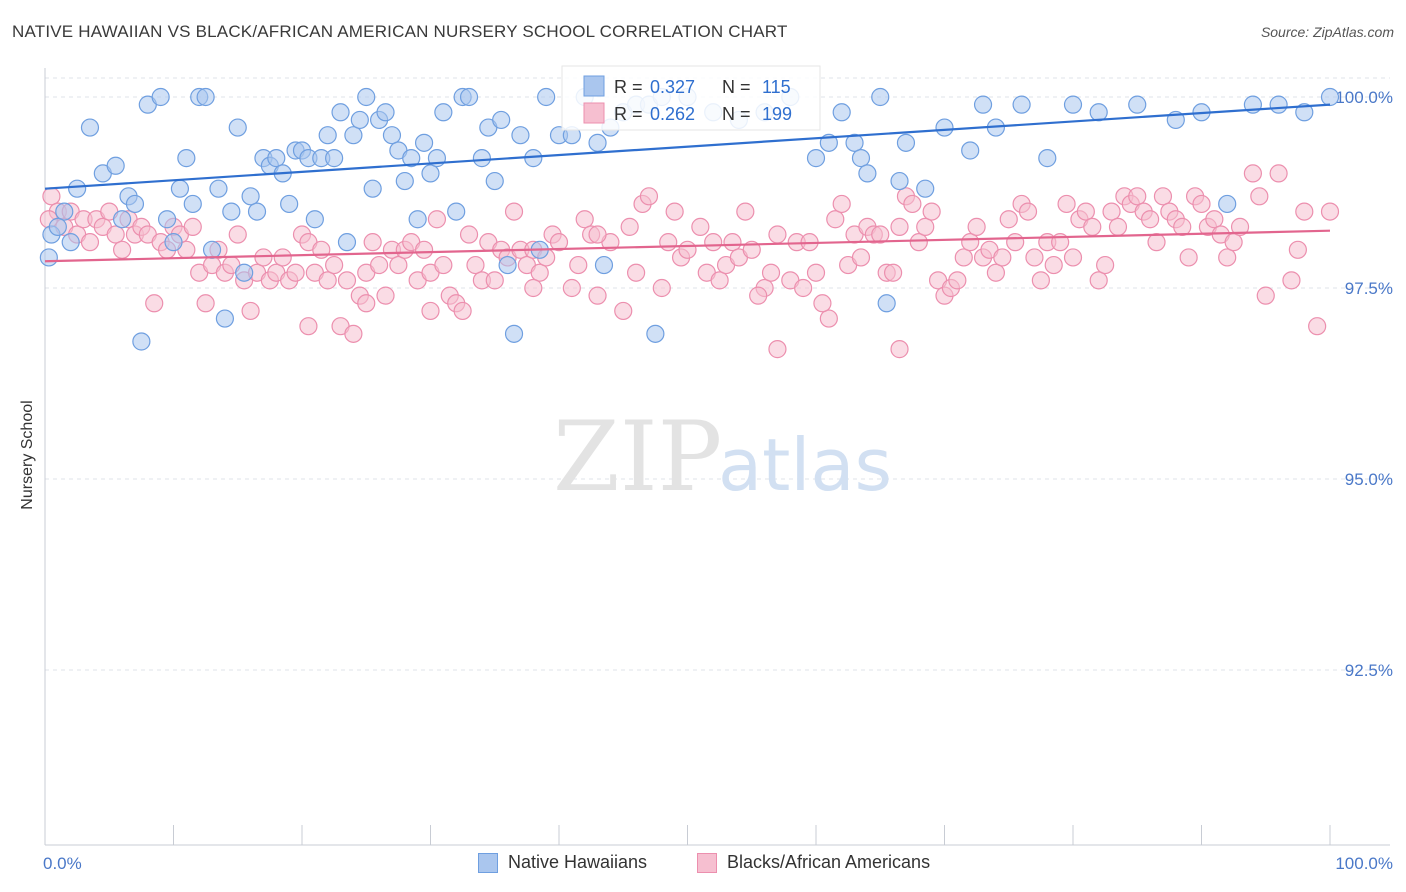  What do you see at coordinates (578, 862) in the screenshot?
I see `legend-label-native-hawaiians: Native Hawaiians` at bounding box center [578, 862].